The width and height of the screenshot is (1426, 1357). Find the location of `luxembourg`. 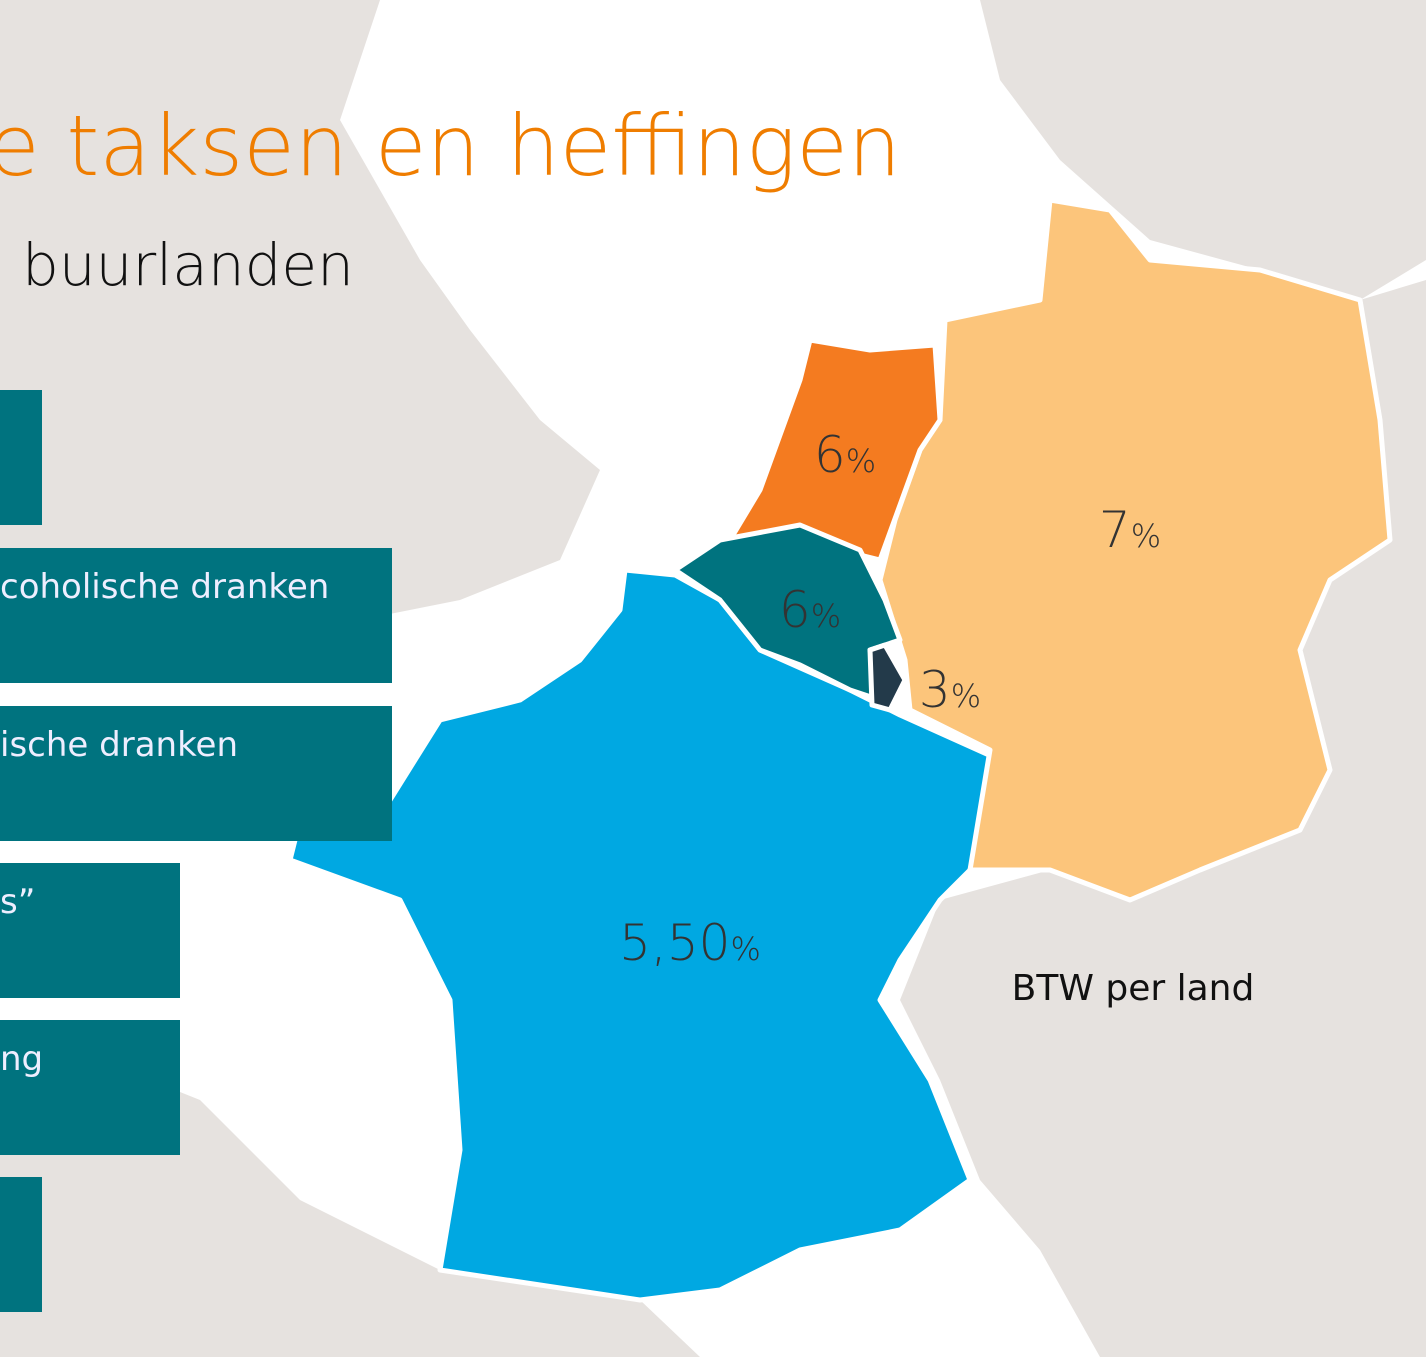

luxembourg is located at coordinates (887, 677).